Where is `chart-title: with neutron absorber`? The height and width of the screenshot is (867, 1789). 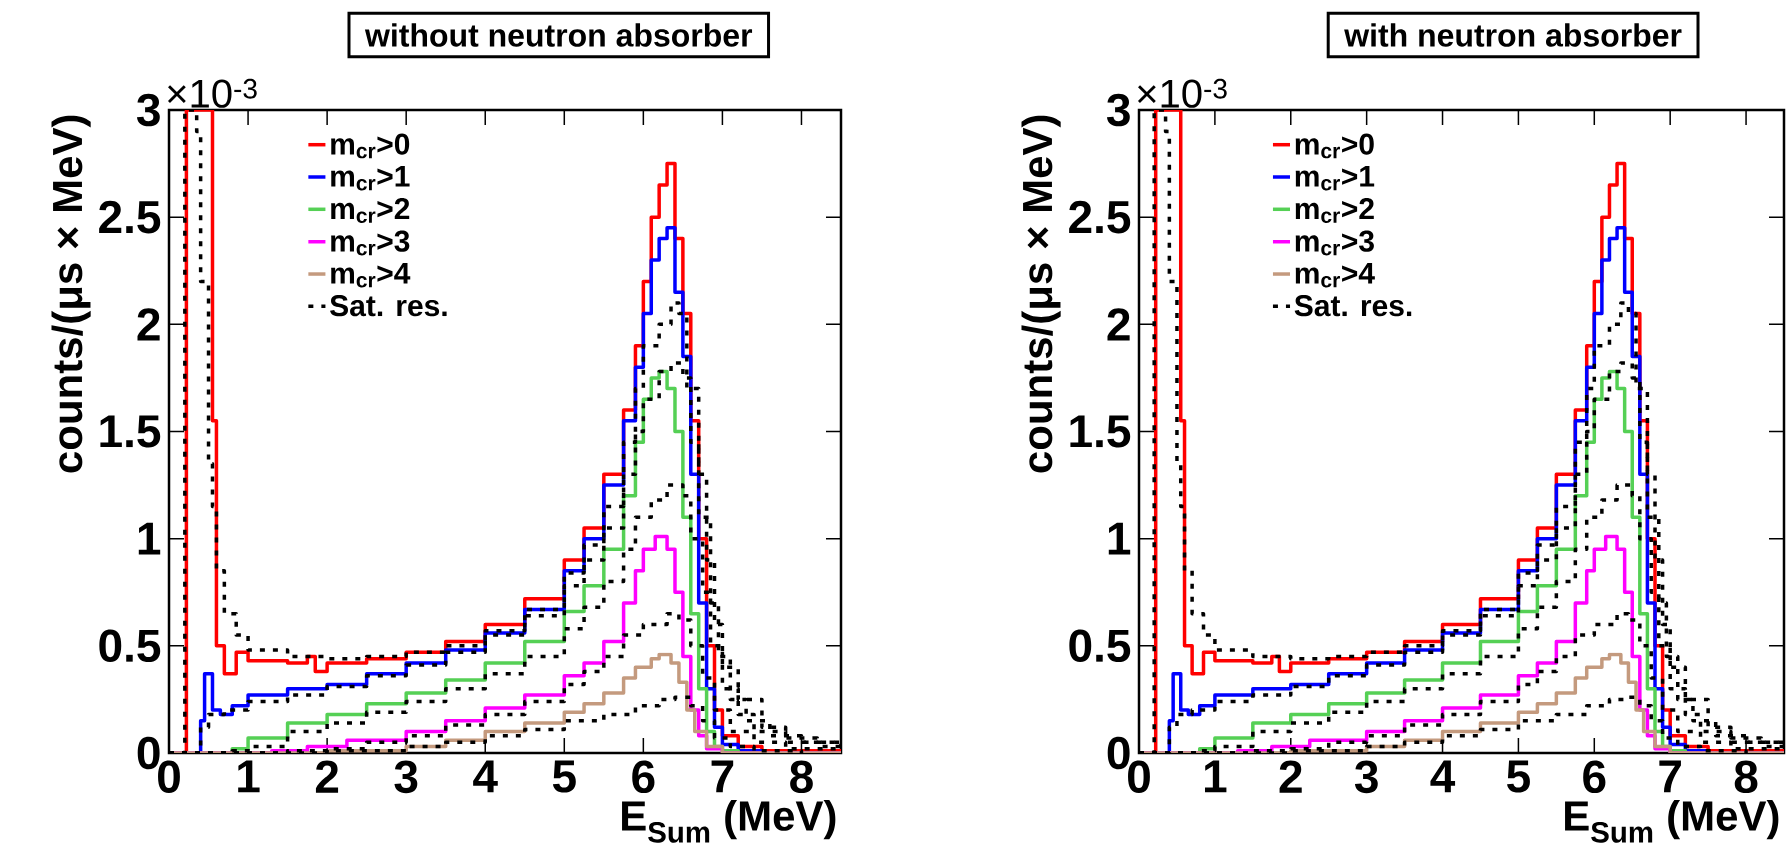
chart-title: with neutron absorber is located at coordinates (1513, 35).